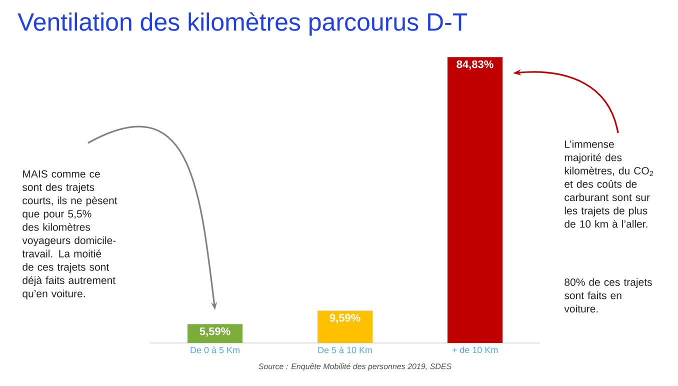 The image size is (678, 386). Describe the element at coordinates (475, 350) in the screenshot. I see `x-tick-label: + de 10 Km` at that location.